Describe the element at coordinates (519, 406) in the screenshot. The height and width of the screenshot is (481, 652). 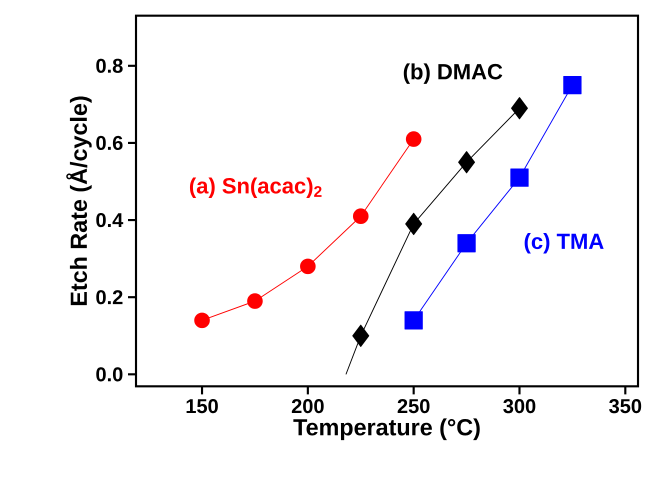
I see `x-tick-label: 300` at that location.